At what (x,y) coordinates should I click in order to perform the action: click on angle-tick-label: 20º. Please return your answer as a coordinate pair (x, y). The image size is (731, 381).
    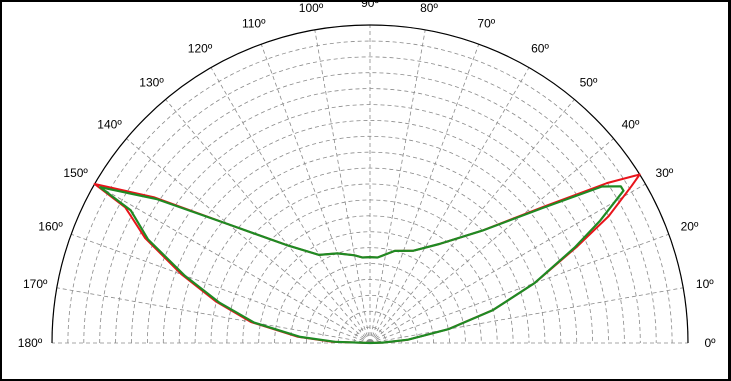
    Looking at the image, I should click on (690, 227).